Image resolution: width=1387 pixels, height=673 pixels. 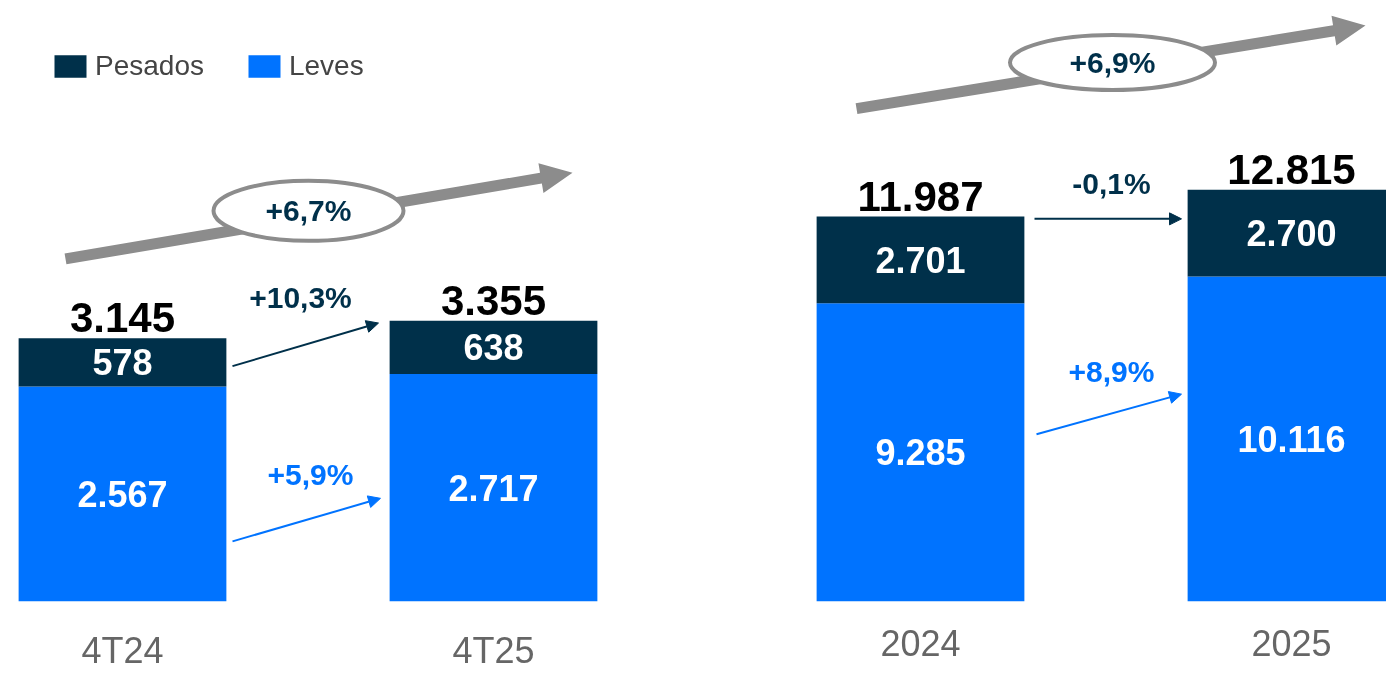 I want to click on data-label: 578, so click(x=122, y=363).